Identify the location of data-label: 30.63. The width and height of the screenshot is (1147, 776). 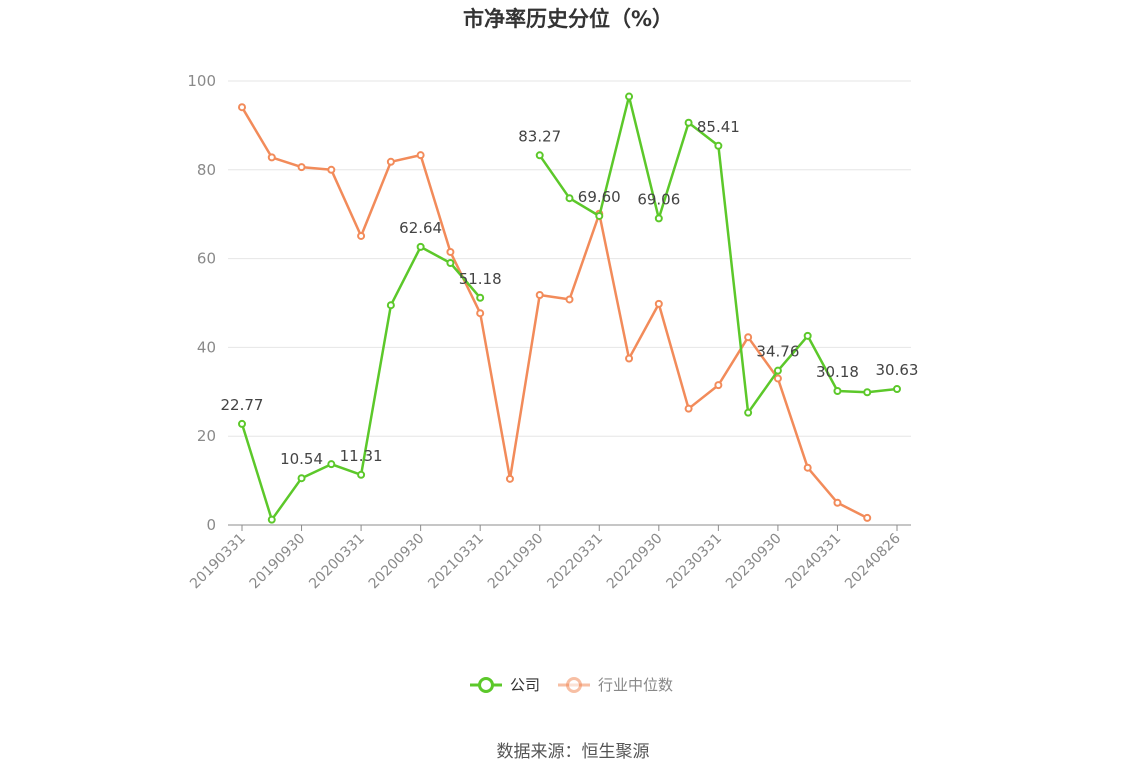
(897, 370).